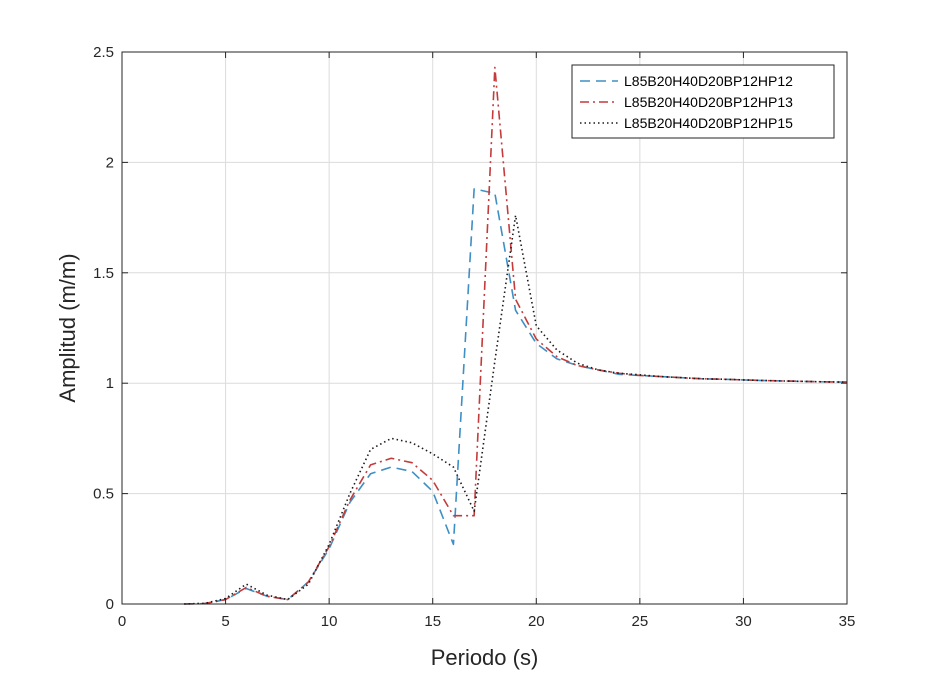 The width and height of the screenshot is (936, 679). What do you see at coordinates (847, 621) in the screenshot?
I see `x-tick-label: 35` at bounding box center [847, 621].